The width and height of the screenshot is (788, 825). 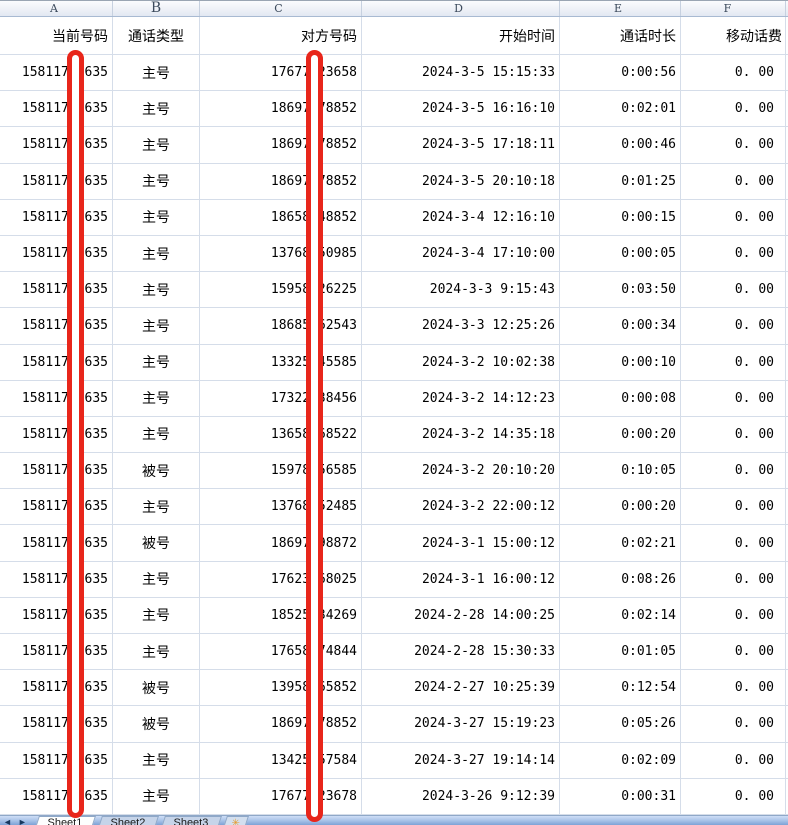 What do you see at coordinates (281, 73) in the screenshot?
I see `cell-other-number: 17677123658` at bounding box center [281, 73].